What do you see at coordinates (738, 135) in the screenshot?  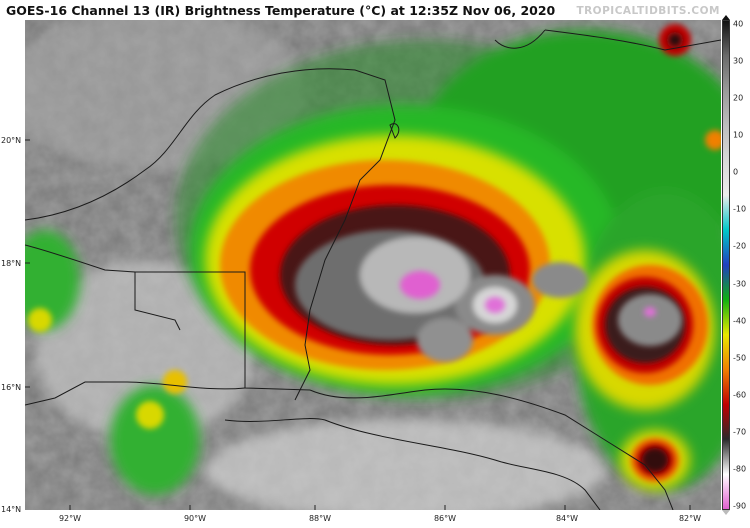 I see `colorbar-tick-label: 10` at bounding box center [738, 135].